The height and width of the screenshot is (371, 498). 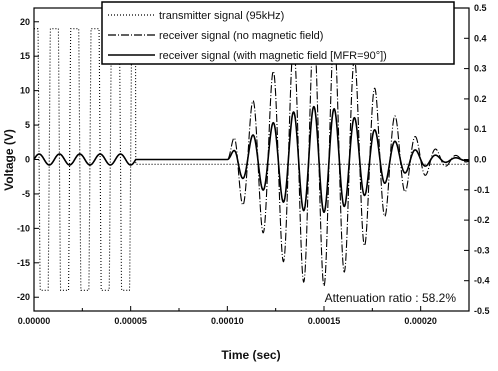 What do you see at coordinates (482, 190) in the screenshot?
I see `y-right-tick-label: -0.1` at bounding box center [482, 190].